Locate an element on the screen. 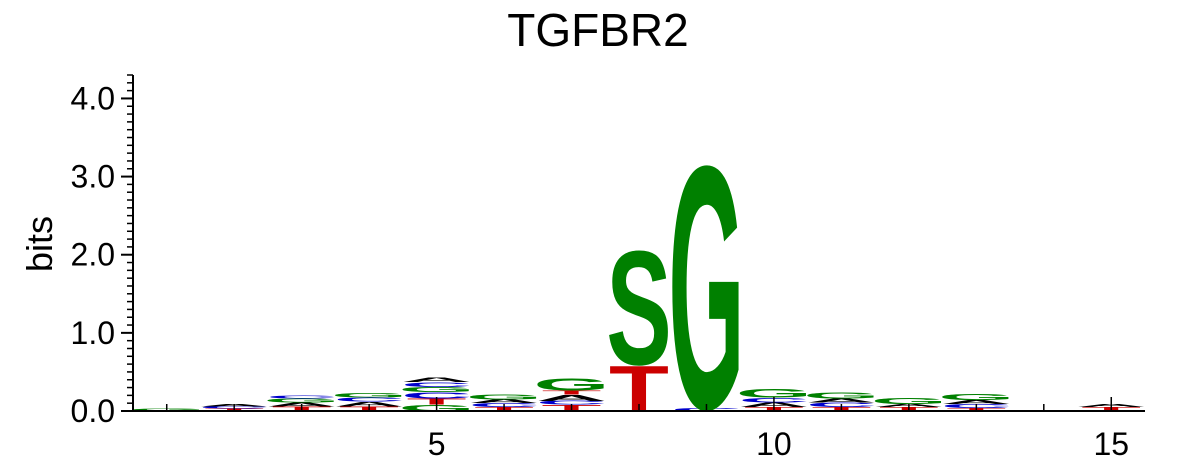  x-axis: 5 10 15 is located at coordinates (639, 429).